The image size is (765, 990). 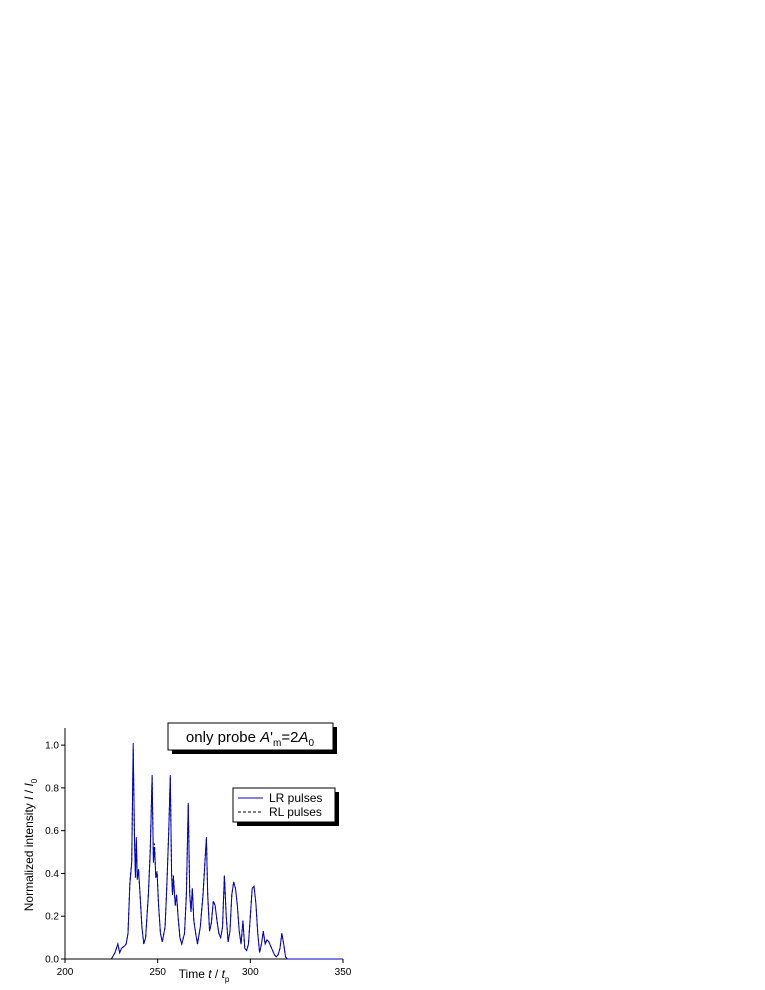 I want to click on annotation-text: m, so click(x=277, y=743).